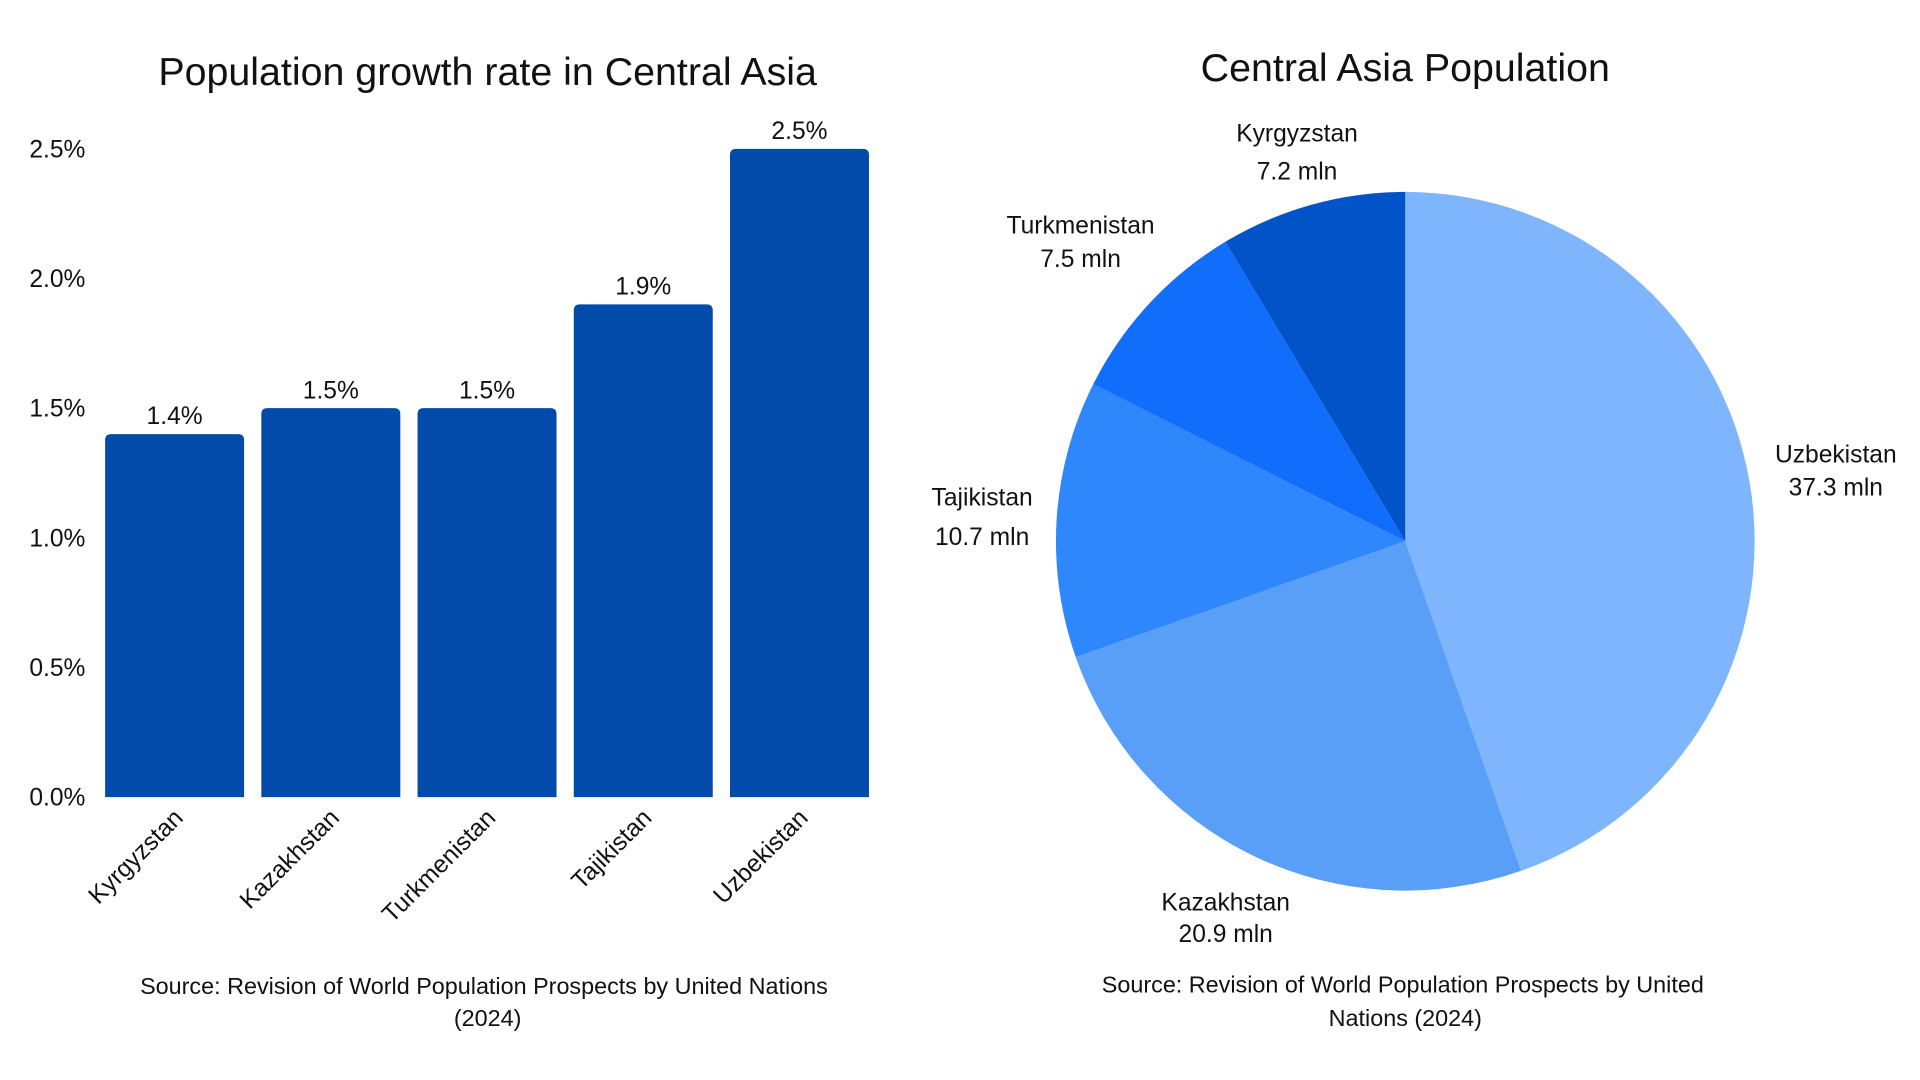 The image size is (1920, 1080). What do you see at coordinates (1080, 259) in the screenshot?
I see `pie-slice-value: 7.5 mln` at bounding box center [1080, 259].